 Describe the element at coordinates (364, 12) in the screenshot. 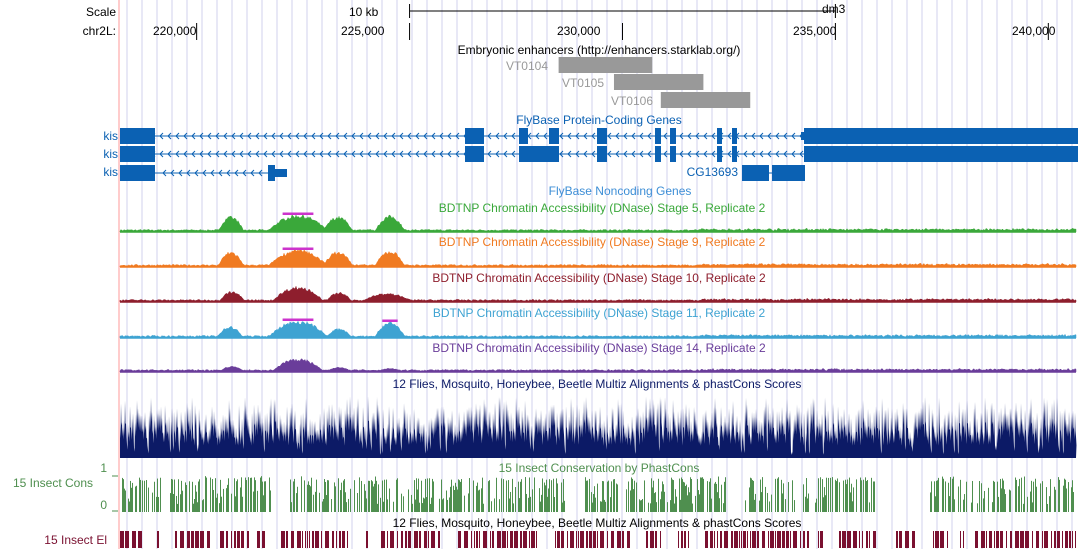

I see `scale-bar-label: 10 kb` at that location.